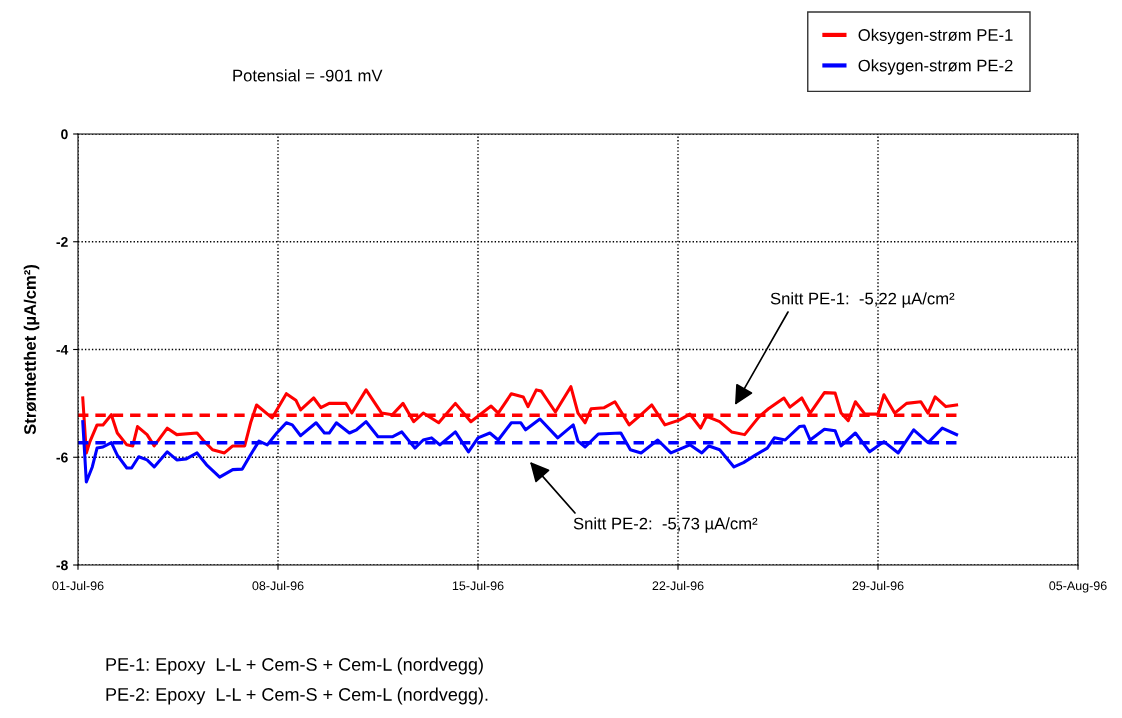 The image size is (1122, 718). What do you see at coordinates (665, 525) in the screenshot?
I see `annotation: Snitt PE-2: -5,73 µA/cm²` at bounding box center [665, 525].